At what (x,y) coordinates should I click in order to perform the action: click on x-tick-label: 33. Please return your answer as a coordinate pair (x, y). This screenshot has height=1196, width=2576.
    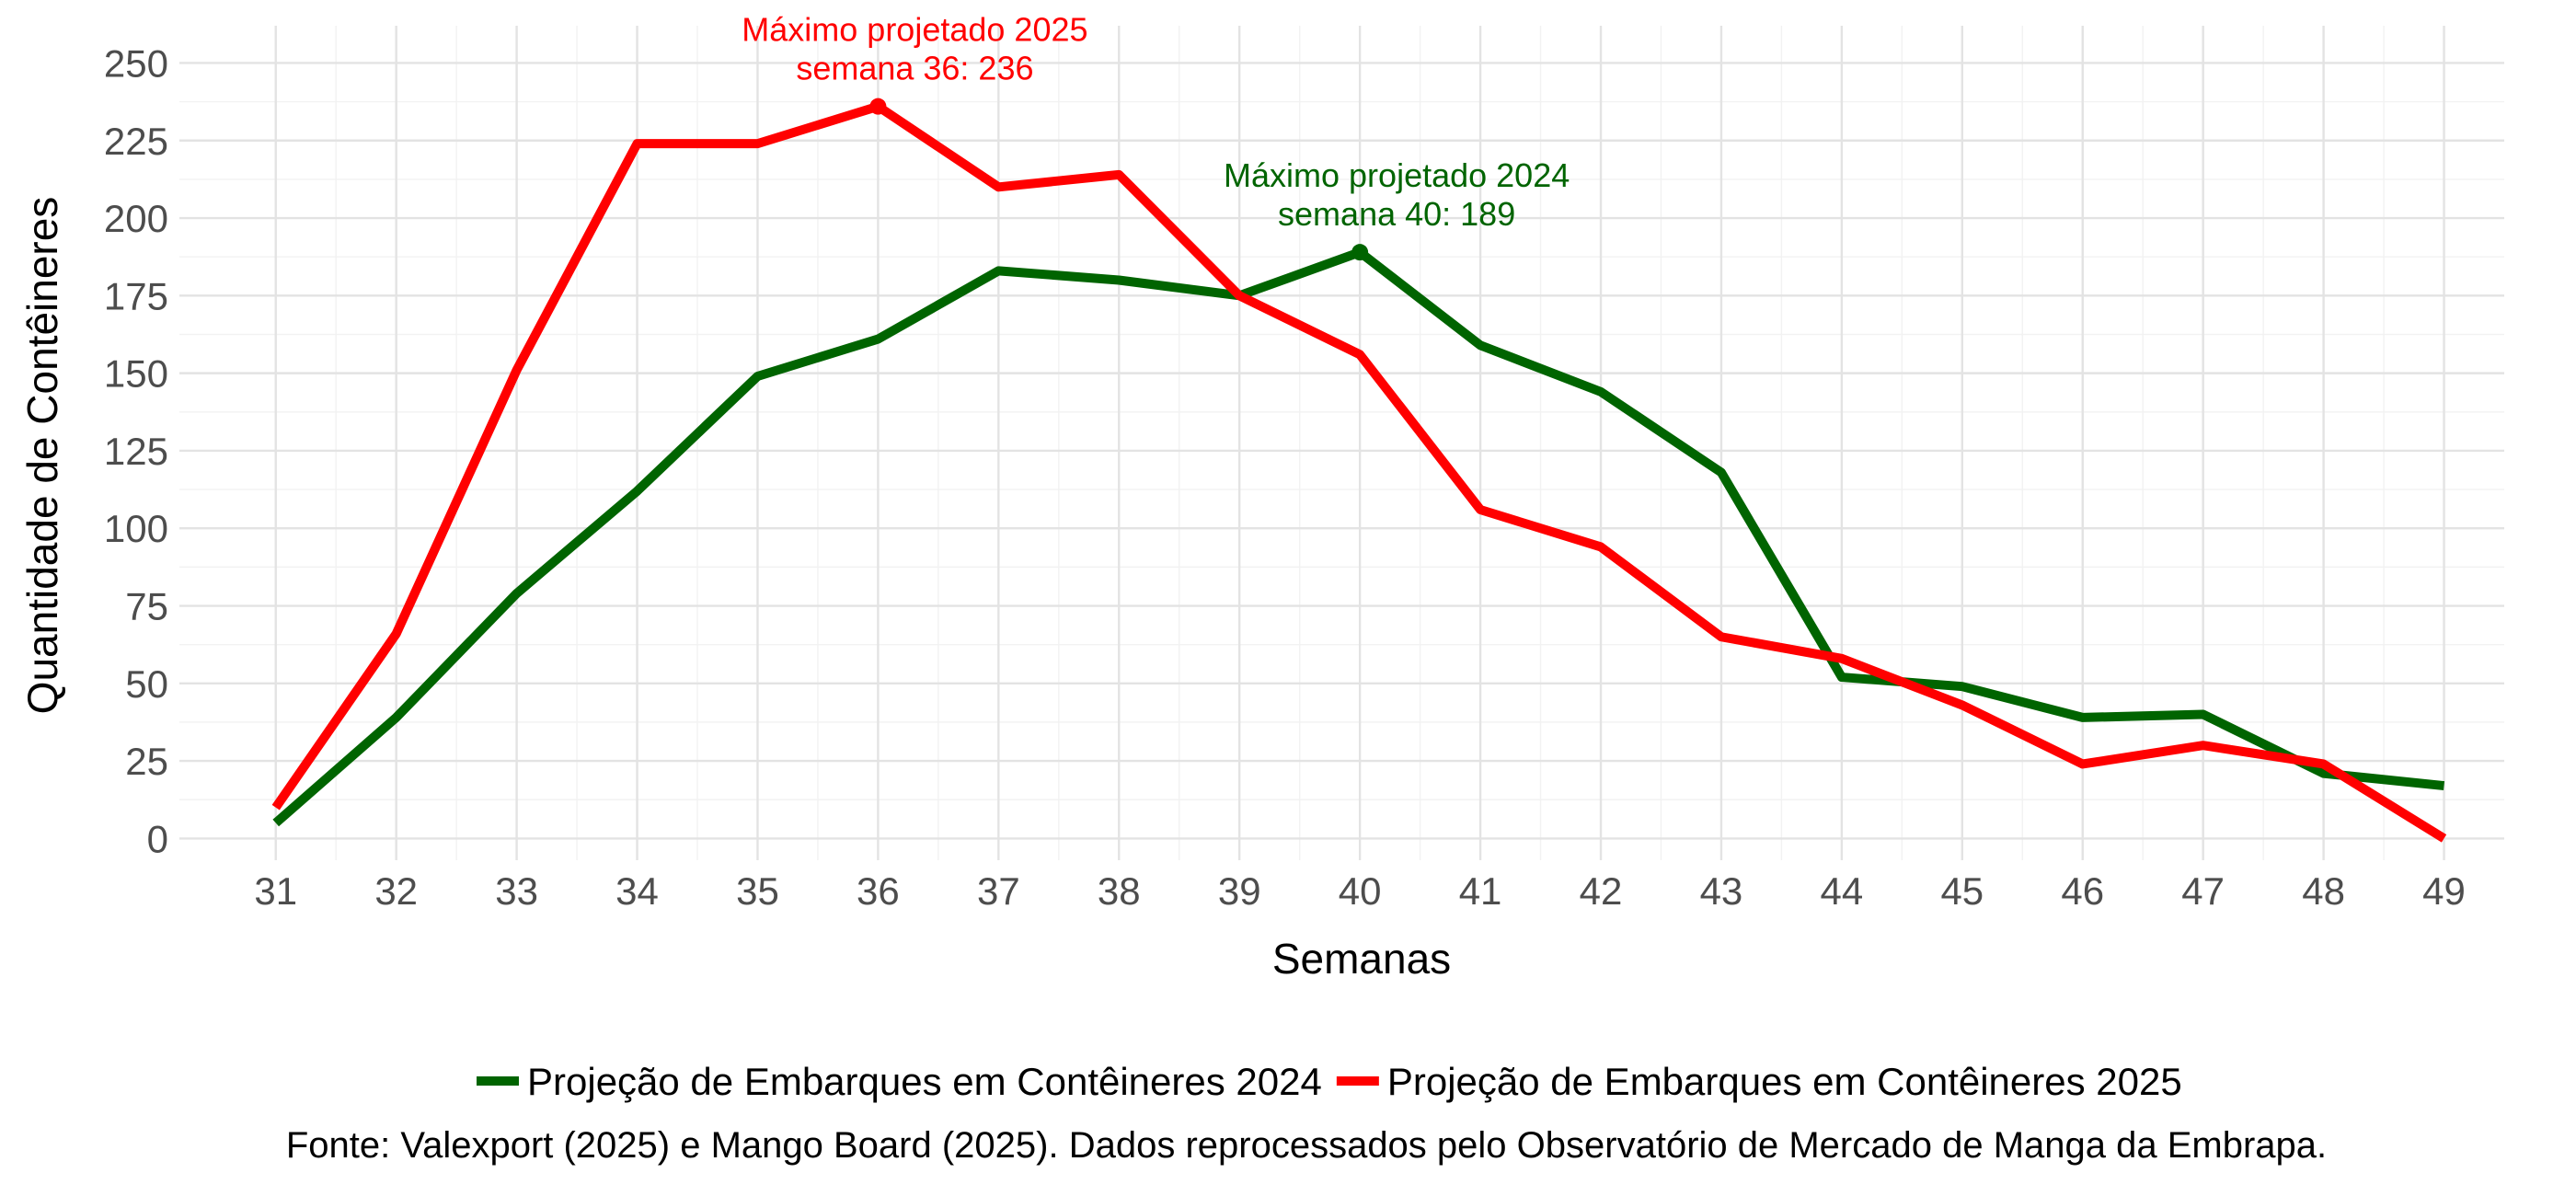
    Looking at the image, I should click on (516, 891).